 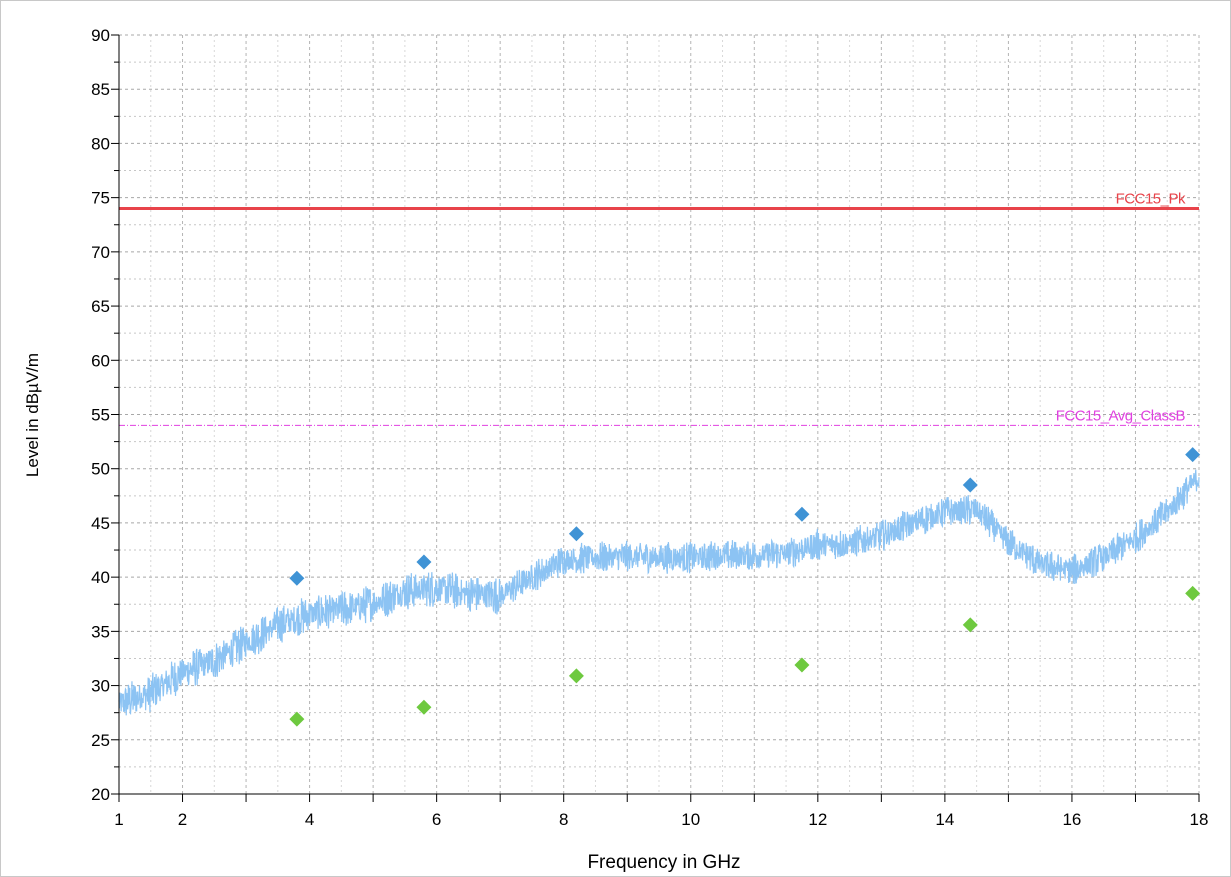 I want to click on limit-label-FCC15_Pk: FCC15_Pk, so click(x=1151, y=198).